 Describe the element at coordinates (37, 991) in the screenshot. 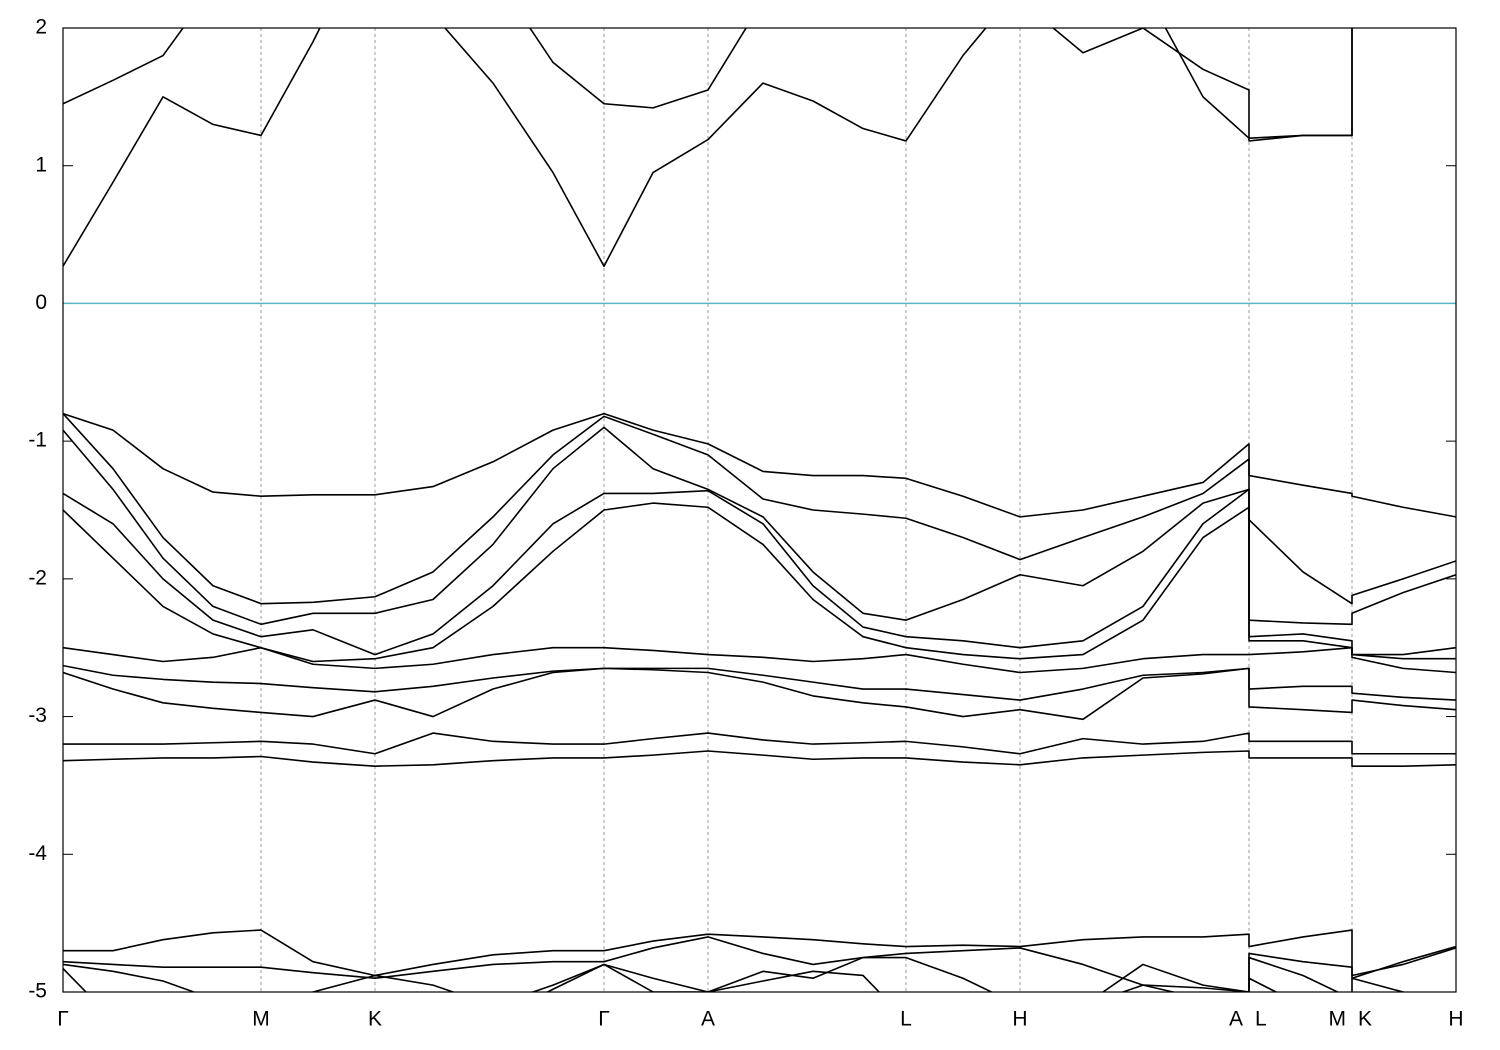

I see `y-tick-label: -5` at that location.